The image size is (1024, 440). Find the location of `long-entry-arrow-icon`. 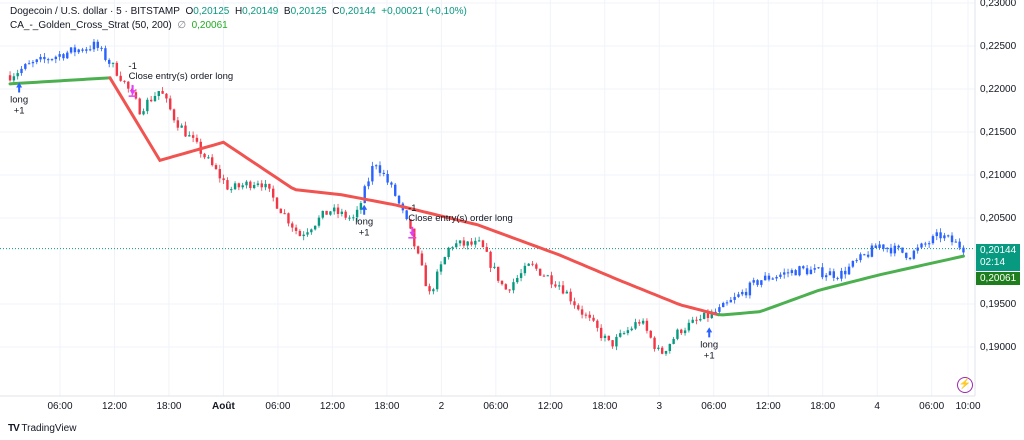

long-entry-arrow-icon is located at coordinates (709, 332).